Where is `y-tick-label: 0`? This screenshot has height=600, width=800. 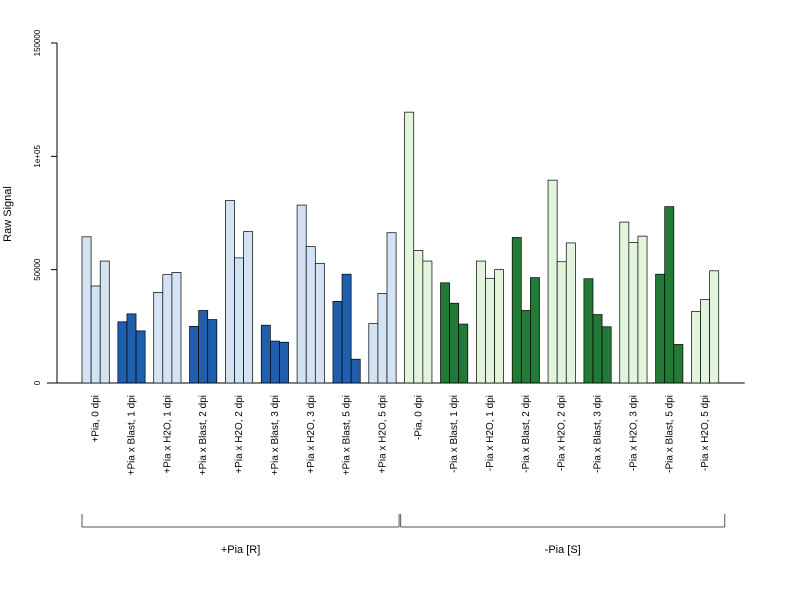
y-tick-label: 0 is located at coordinates (37, 382).